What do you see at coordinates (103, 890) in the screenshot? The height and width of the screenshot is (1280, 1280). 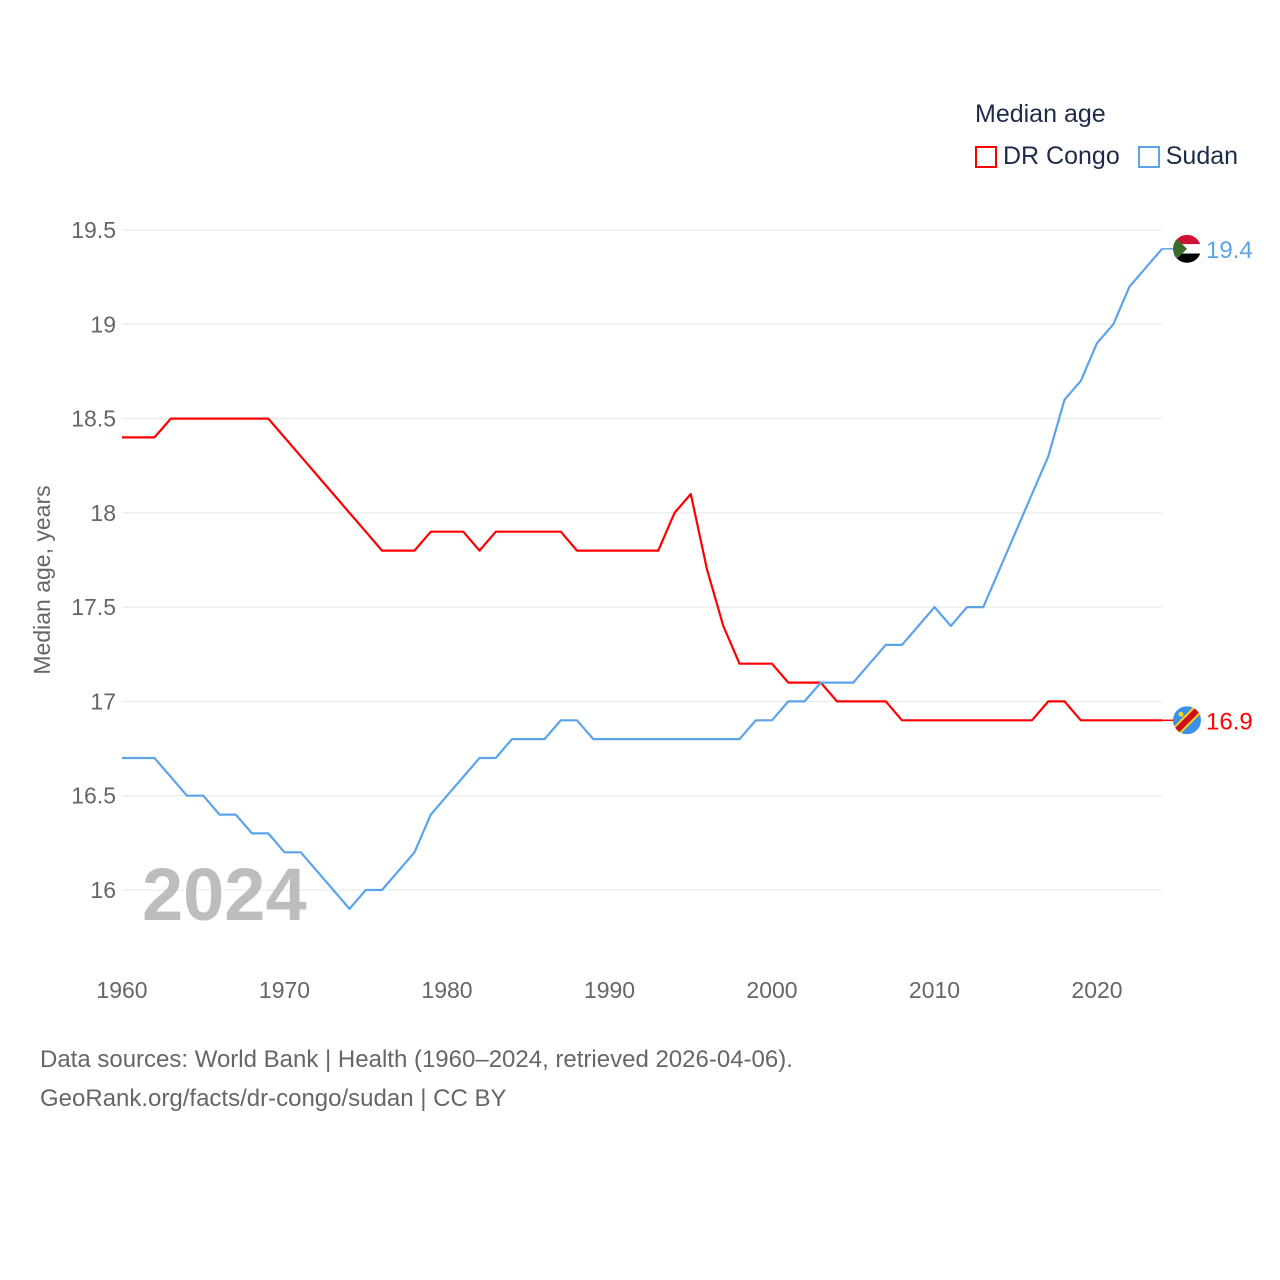 I see `y-tick-label: 16` at bounding box center [103, 890].